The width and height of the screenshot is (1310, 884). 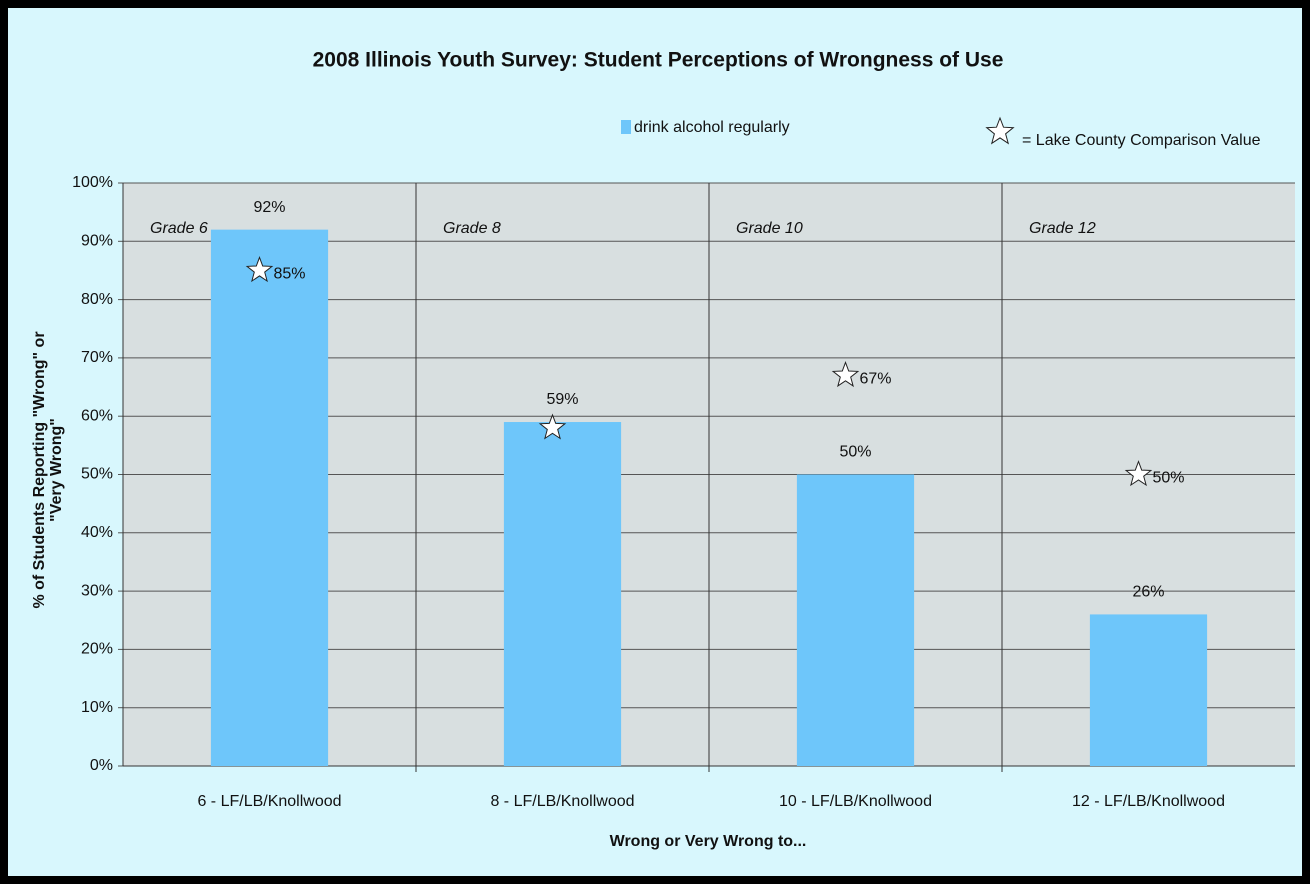 What do you see at coordinates (97, 415) in the screenshot?
I see `y-tick-label: 60%` at bounding box center [97, 415].